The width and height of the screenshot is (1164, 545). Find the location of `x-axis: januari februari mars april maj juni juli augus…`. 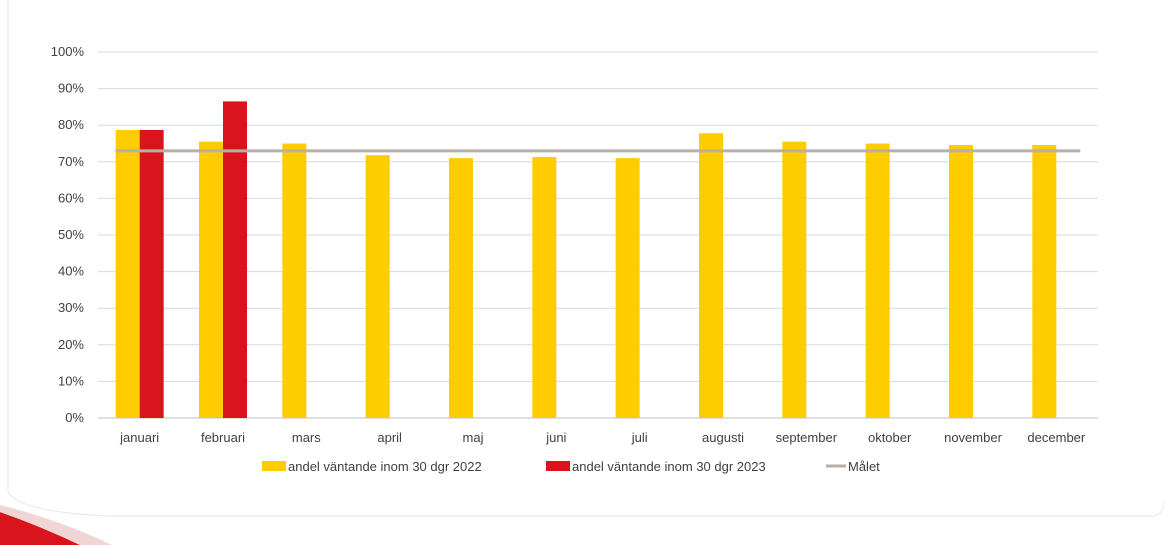

x-axis: januari februari mars april maj juni juli augus… is located at coordinates (602, 437).